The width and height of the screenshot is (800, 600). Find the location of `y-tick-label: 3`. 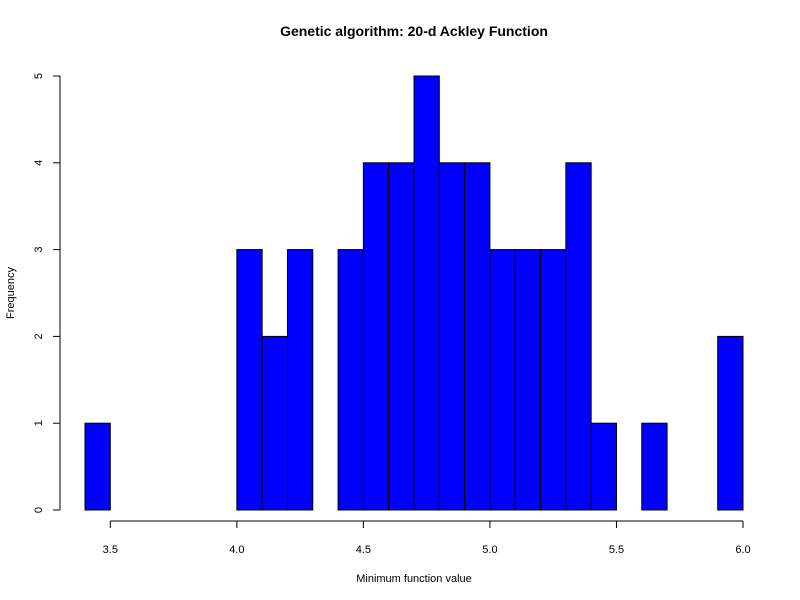

y-tick-label: 3 is located at coordinates (39, 250).